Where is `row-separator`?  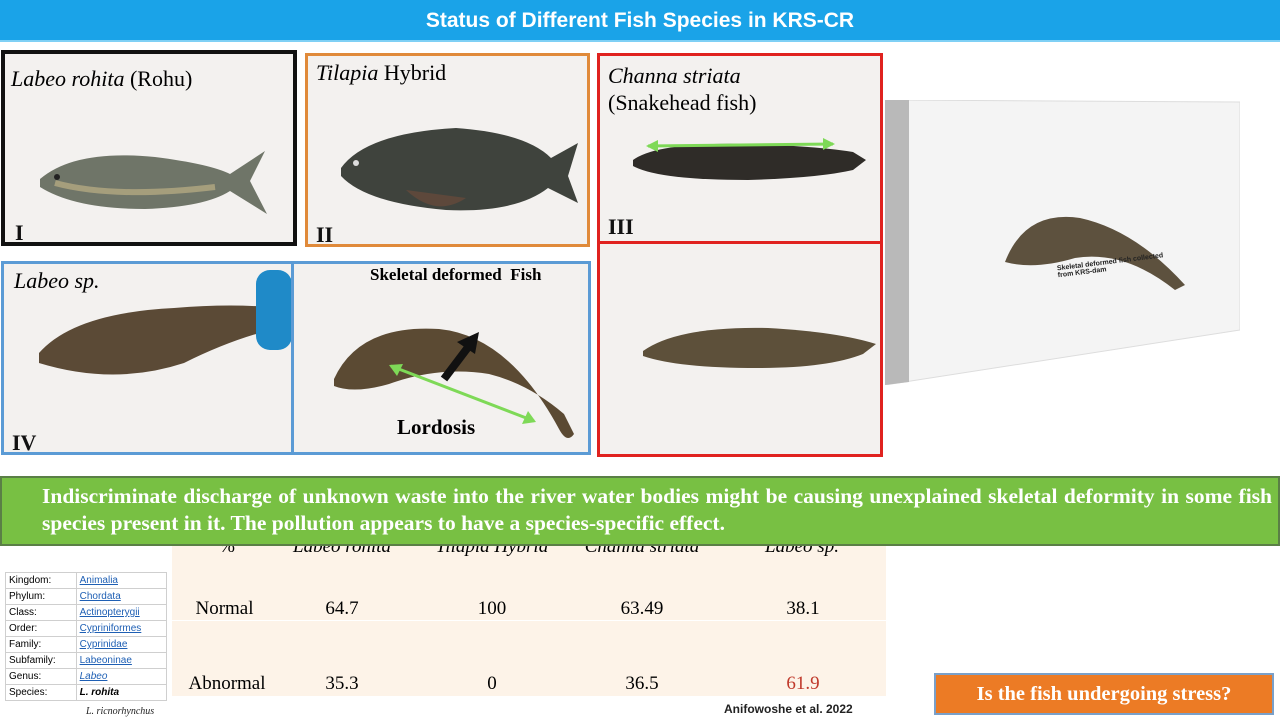 row-separator is located at coordinates (529, 620).